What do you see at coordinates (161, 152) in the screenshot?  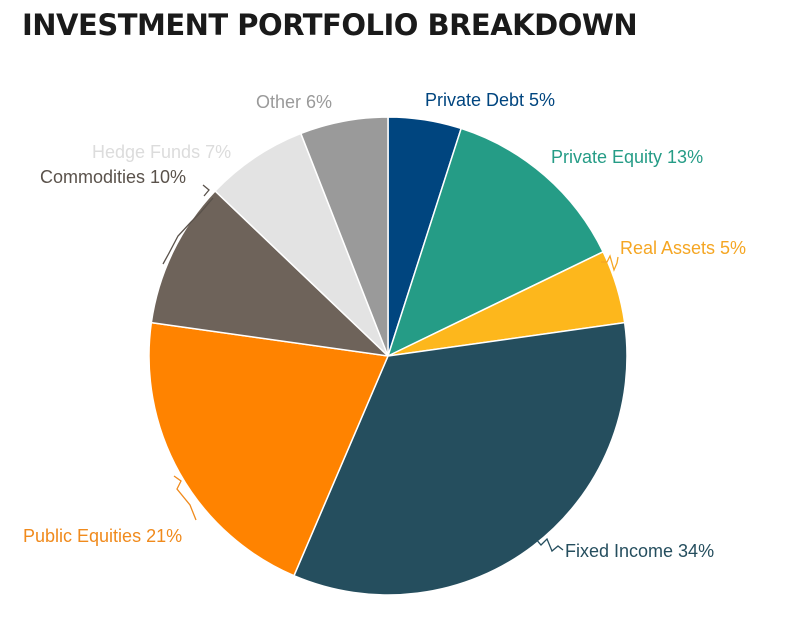 I see `slice-label-hedge-funds: Hedge Funds 7%` at bounding box center [161, 152].